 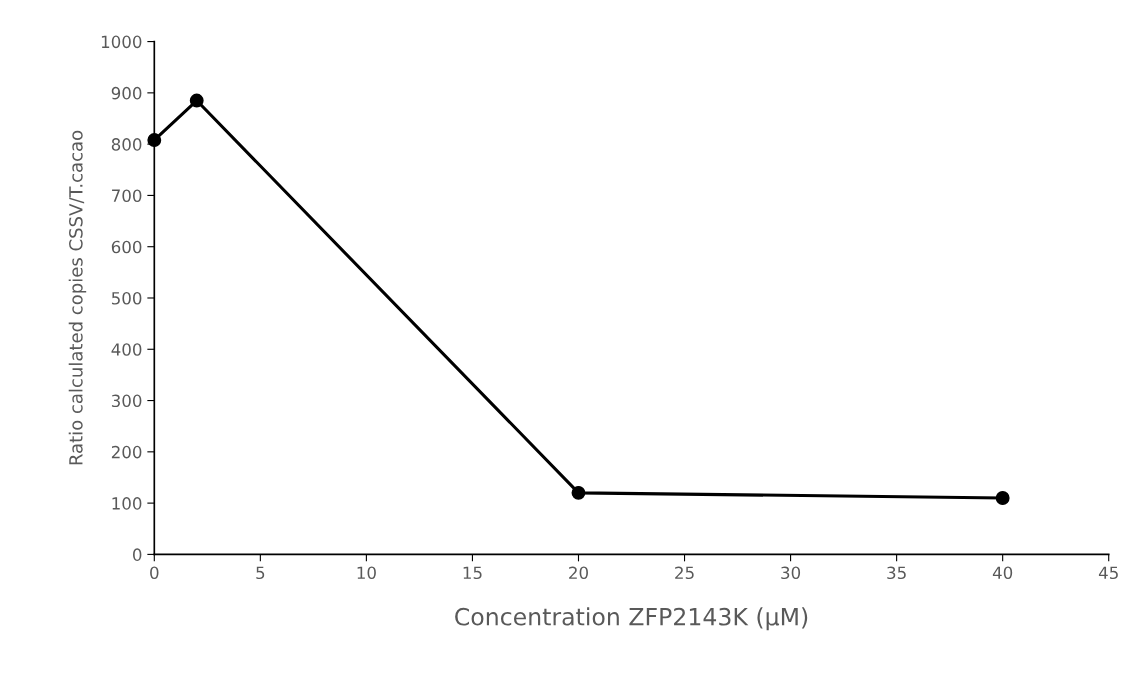 I want to click on x-tick-label: 30, so click(x=791, y=573).